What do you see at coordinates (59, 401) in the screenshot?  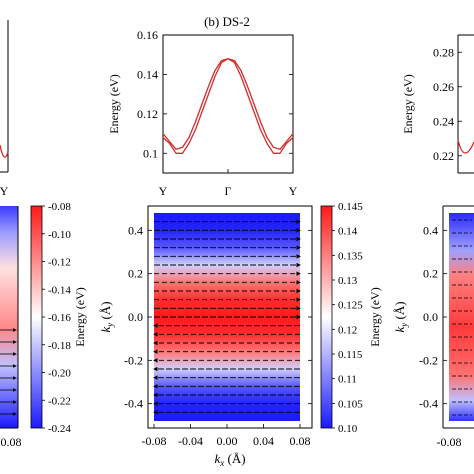 I see `colorbar-tick-label: -0.22` at bounding box center [59, 401].